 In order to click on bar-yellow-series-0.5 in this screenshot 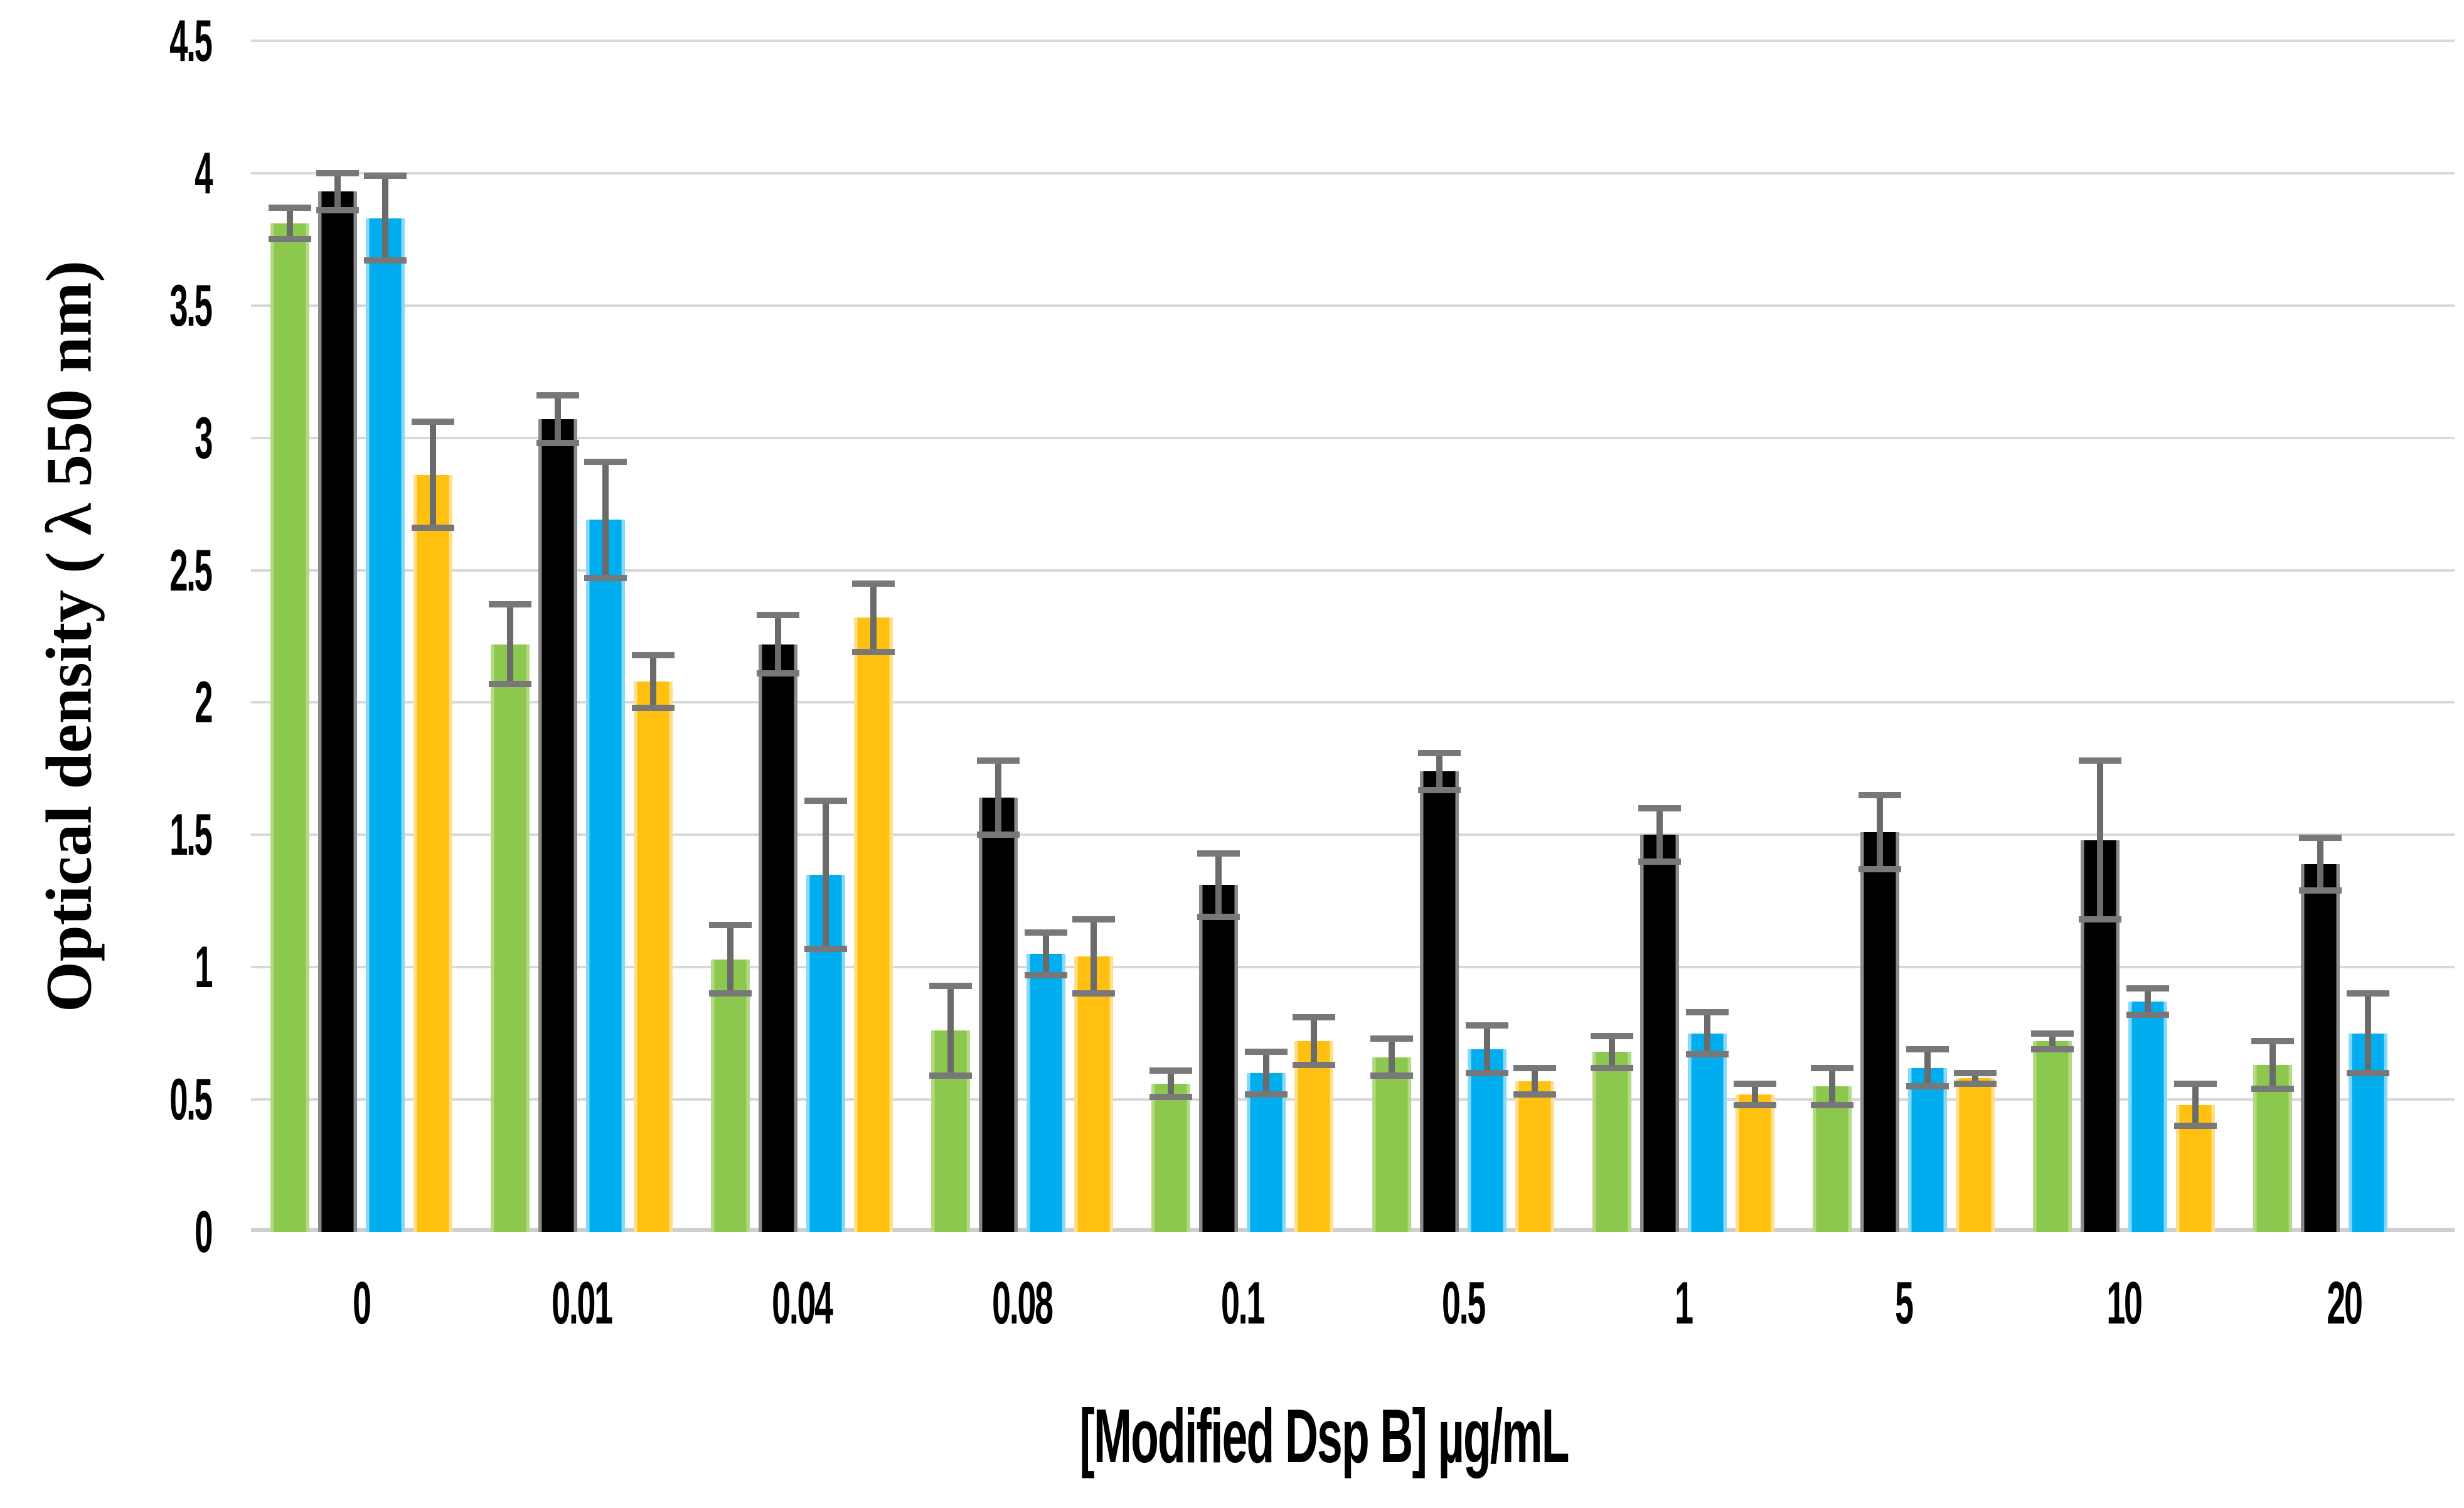, I will do `click(1534, 1156)`.